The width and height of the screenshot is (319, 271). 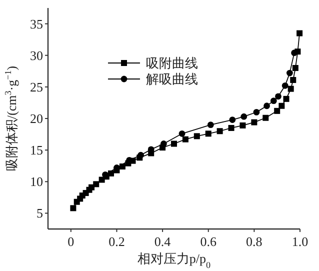 What do you see at coordinates (36, 118) in the screenshot?
I see `y-tick-label: 20` at bounding box center [36, 118].